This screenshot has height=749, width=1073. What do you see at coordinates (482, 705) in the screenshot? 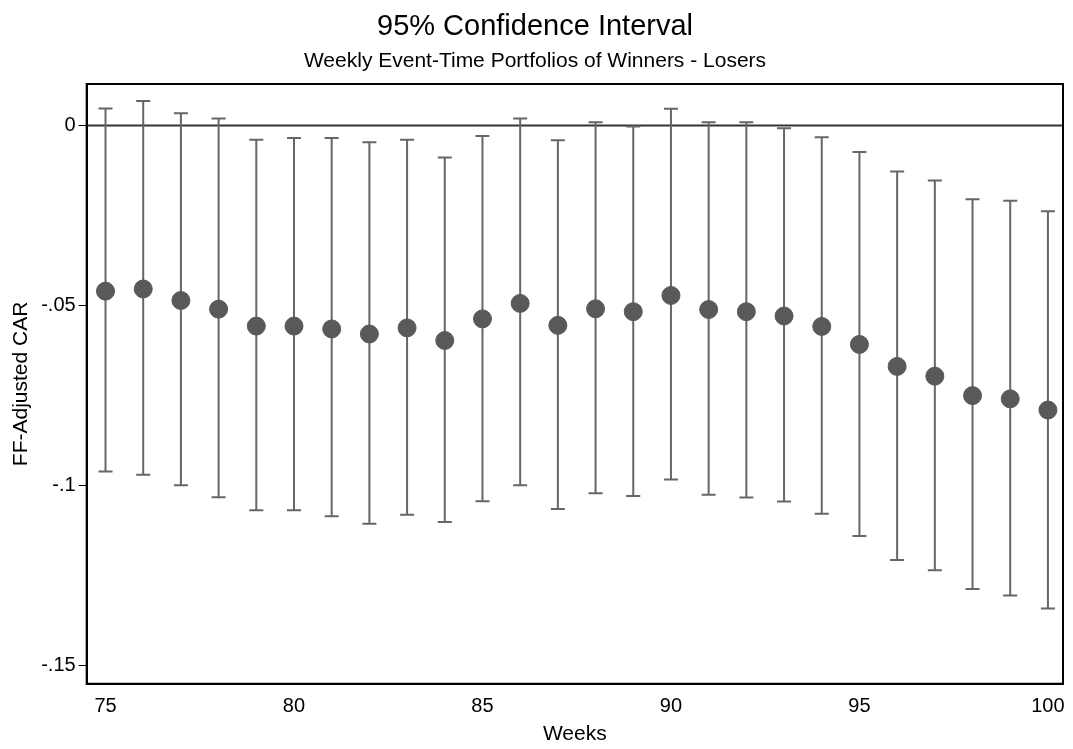
I see `x-tick-label: 85` at bounding box center [482, 705].